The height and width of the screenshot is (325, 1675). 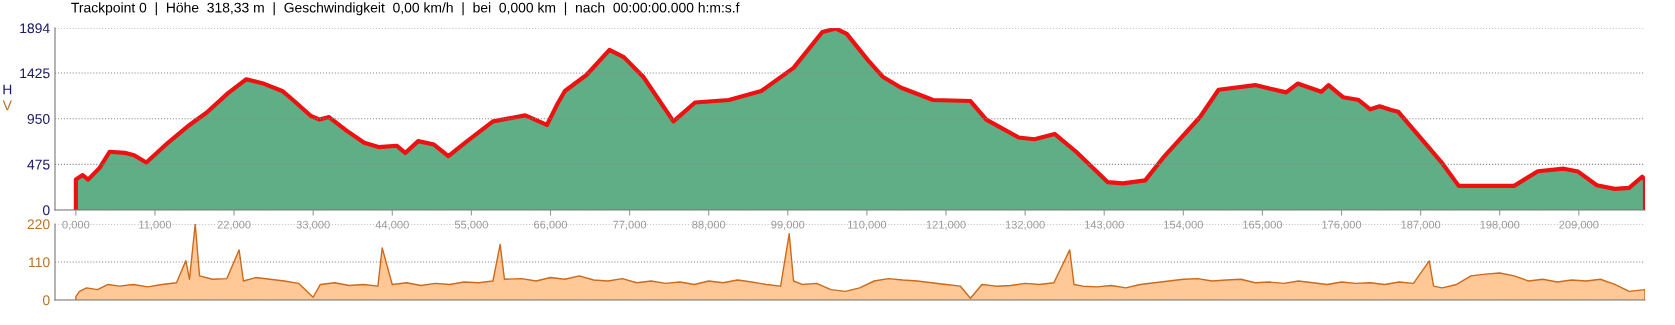 I want to click on x-tick-label: 165,000, so click(x=1263, y=225).